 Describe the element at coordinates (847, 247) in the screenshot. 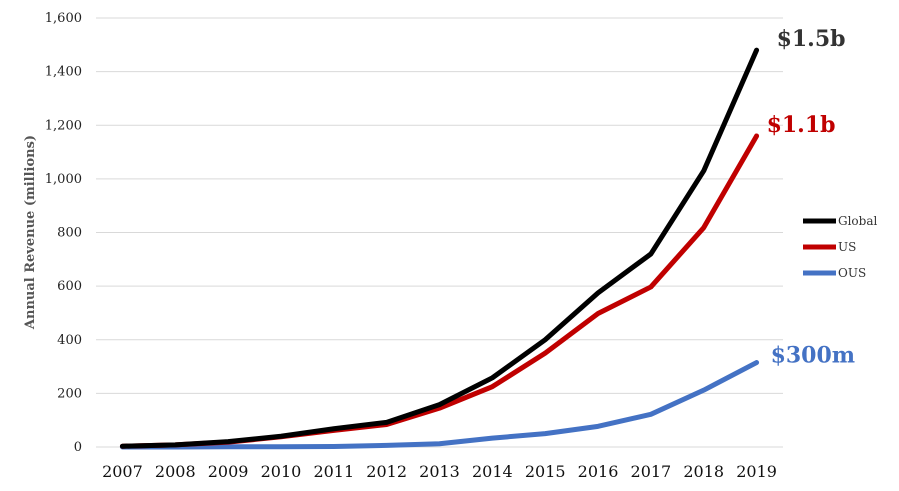

I see `legend-label-us: US` at that location.